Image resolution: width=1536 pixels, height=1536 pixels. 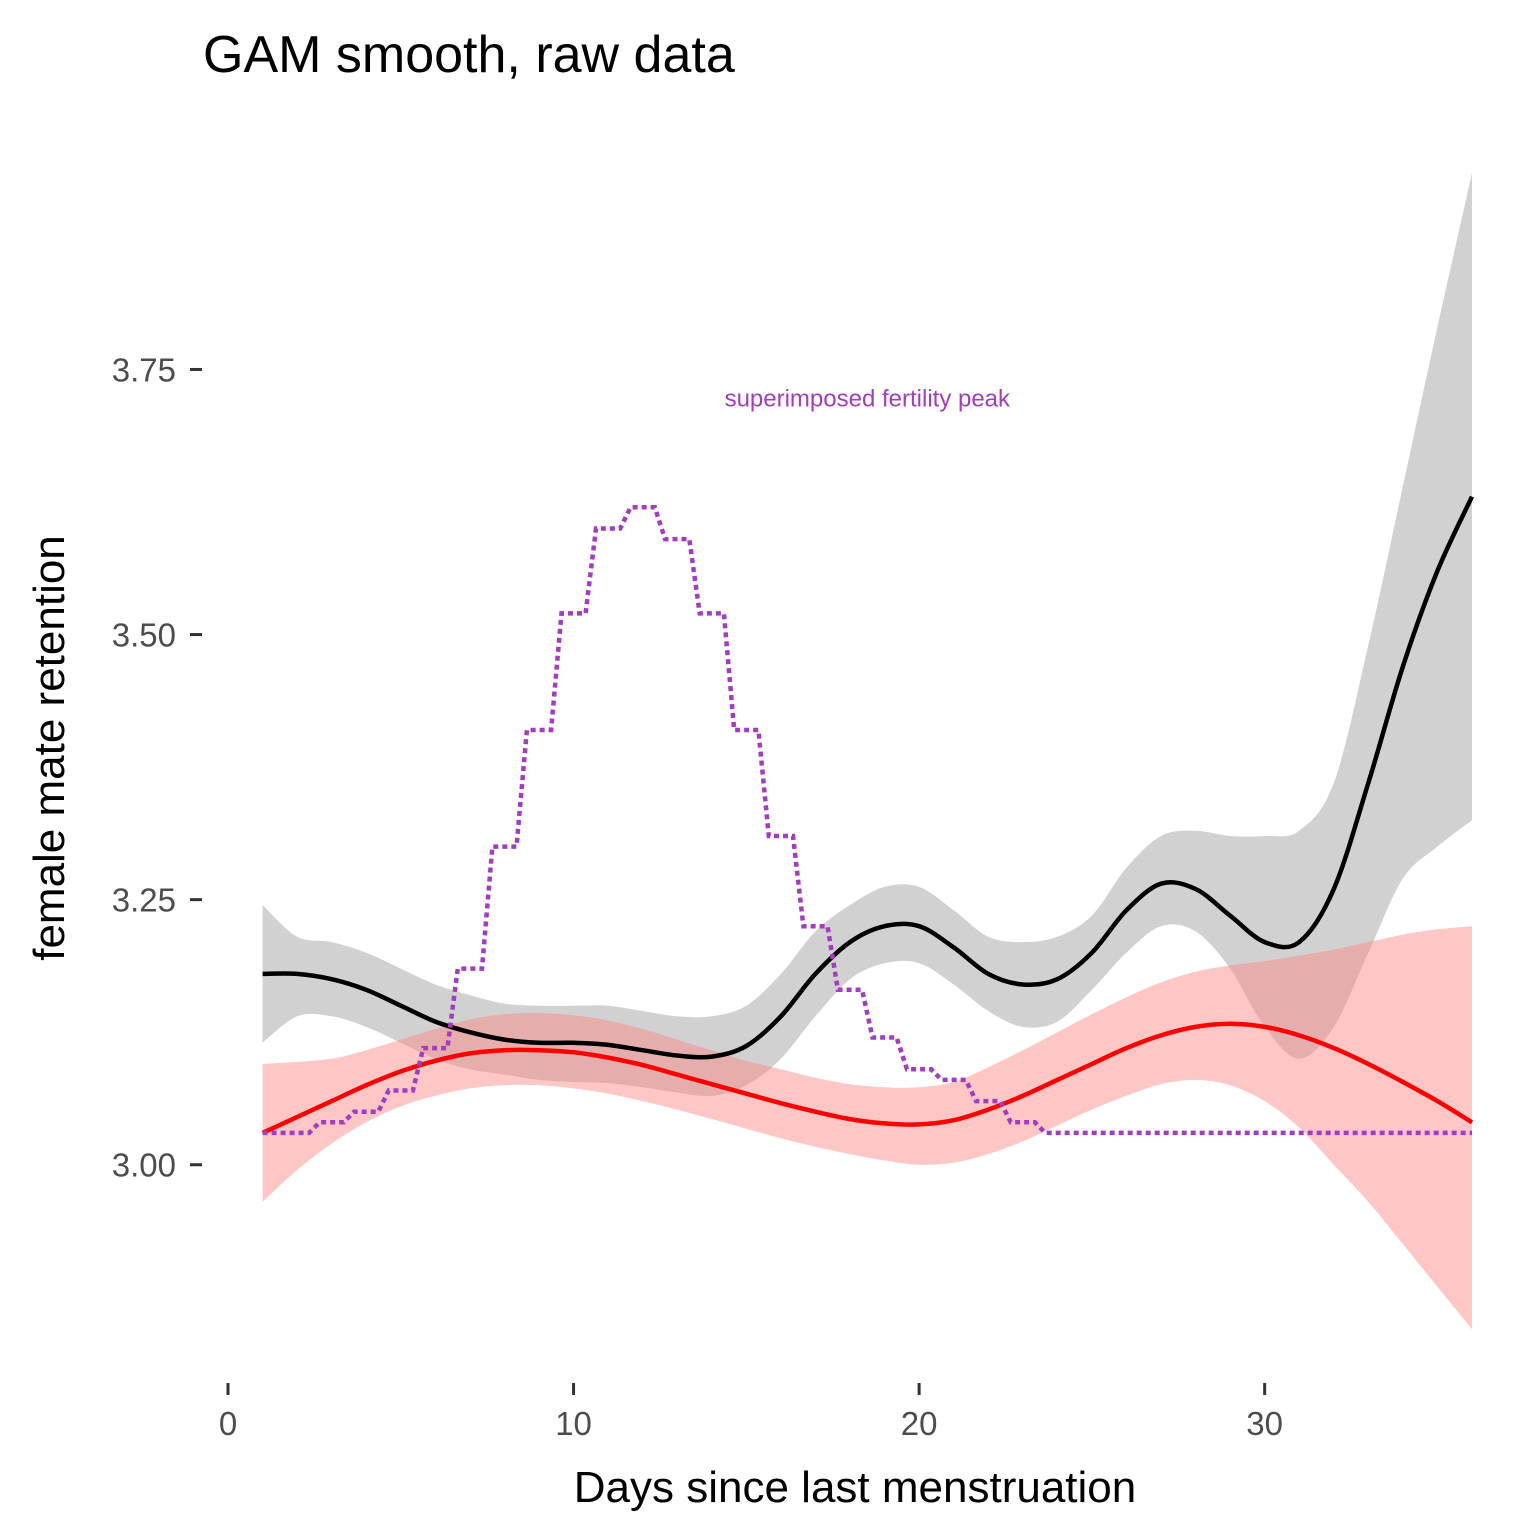 I want to click on y-axis: 3.00 3.25 3.50 3.75, so click(x=157, y=767).